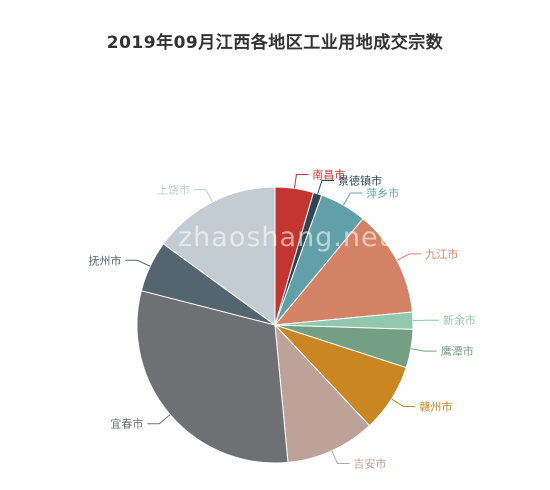 Image resolution: width=550 pixels, height=490 pixels. What do you see at coordinates (382, 193) in the screenshot?
I see `slice-label-2: 萍乡市` at bounding box center [382, 193].